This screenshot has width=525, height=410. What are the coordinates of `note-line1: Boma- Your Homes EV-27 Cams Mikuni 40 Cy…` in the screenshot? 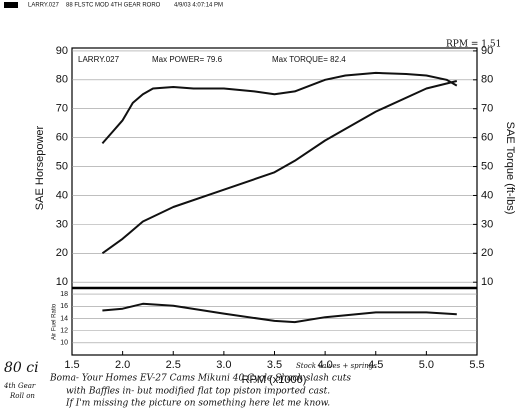 It's located at (200, 379).